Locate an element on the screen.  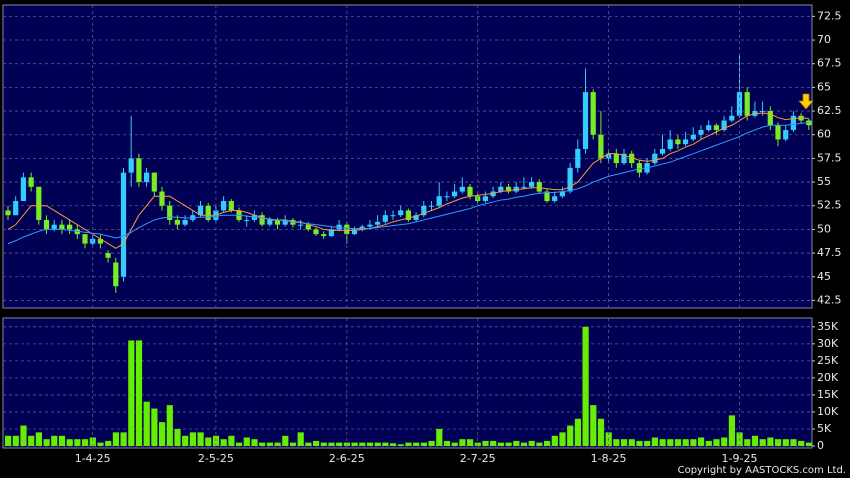
y-tick-label: 47.5 is located at coordinates (829, 252).